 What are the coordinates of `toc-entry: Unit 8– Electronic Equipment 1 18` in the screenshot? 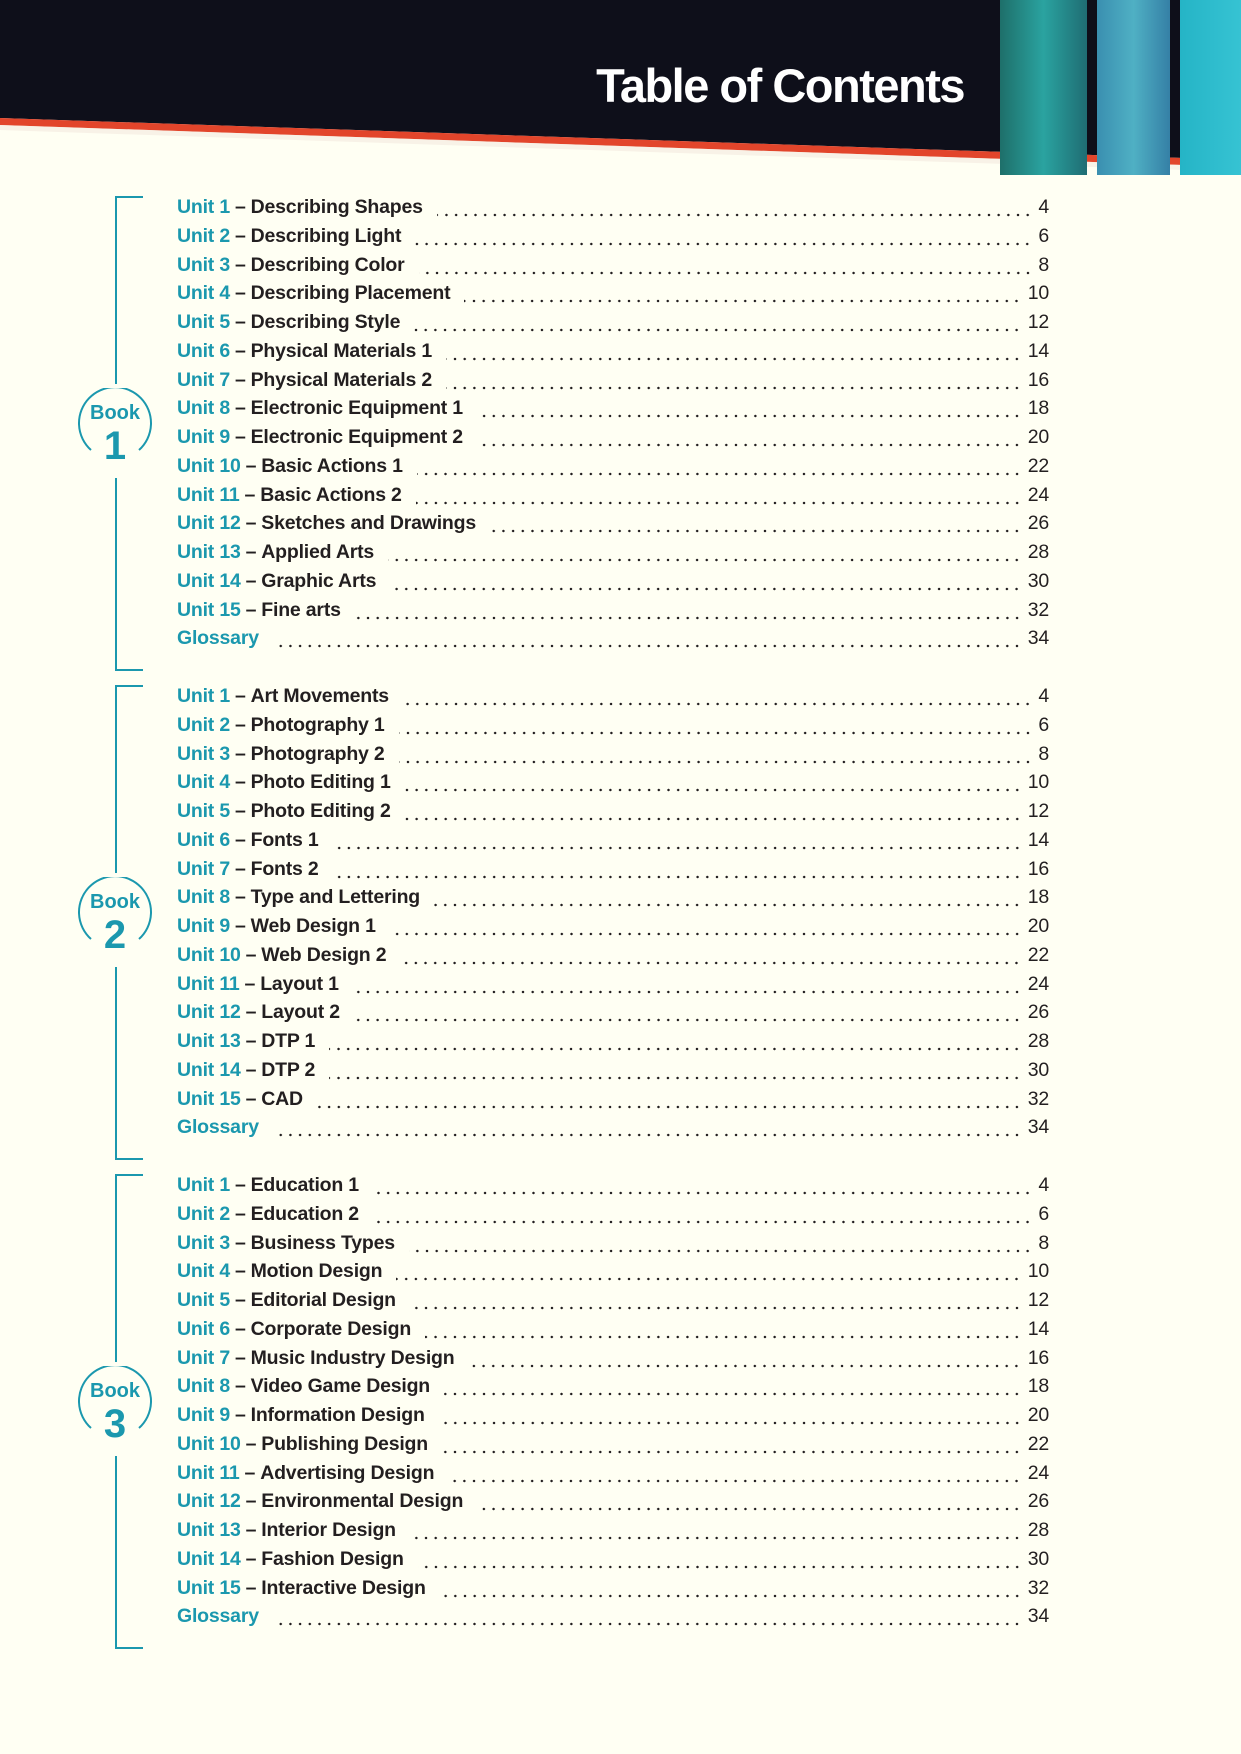 It's located at (613, 411).